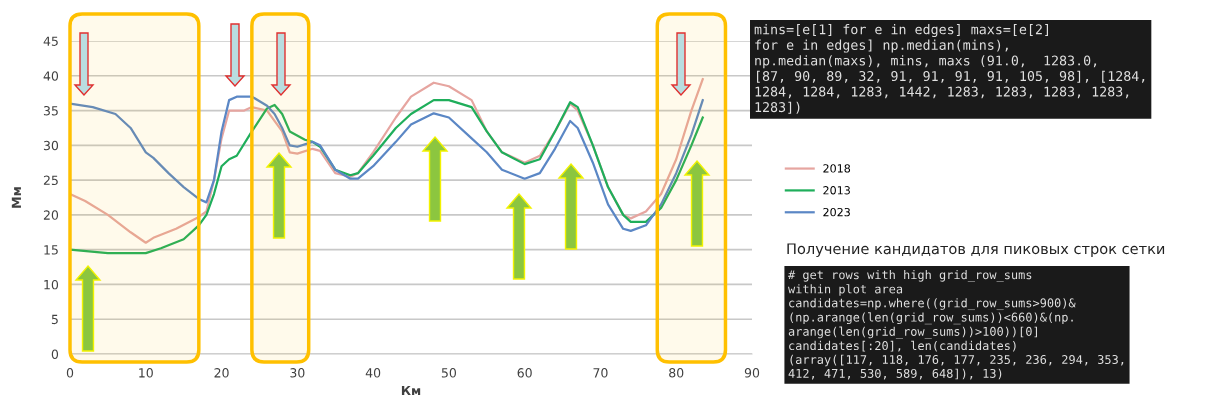 This screenshot has height=417, width=1222. What do you see at coordinates (976, 250) in the screenshot?
I see `text: Получение кандидатов для пиковых строк сетки` at bounding box center [976, 250].